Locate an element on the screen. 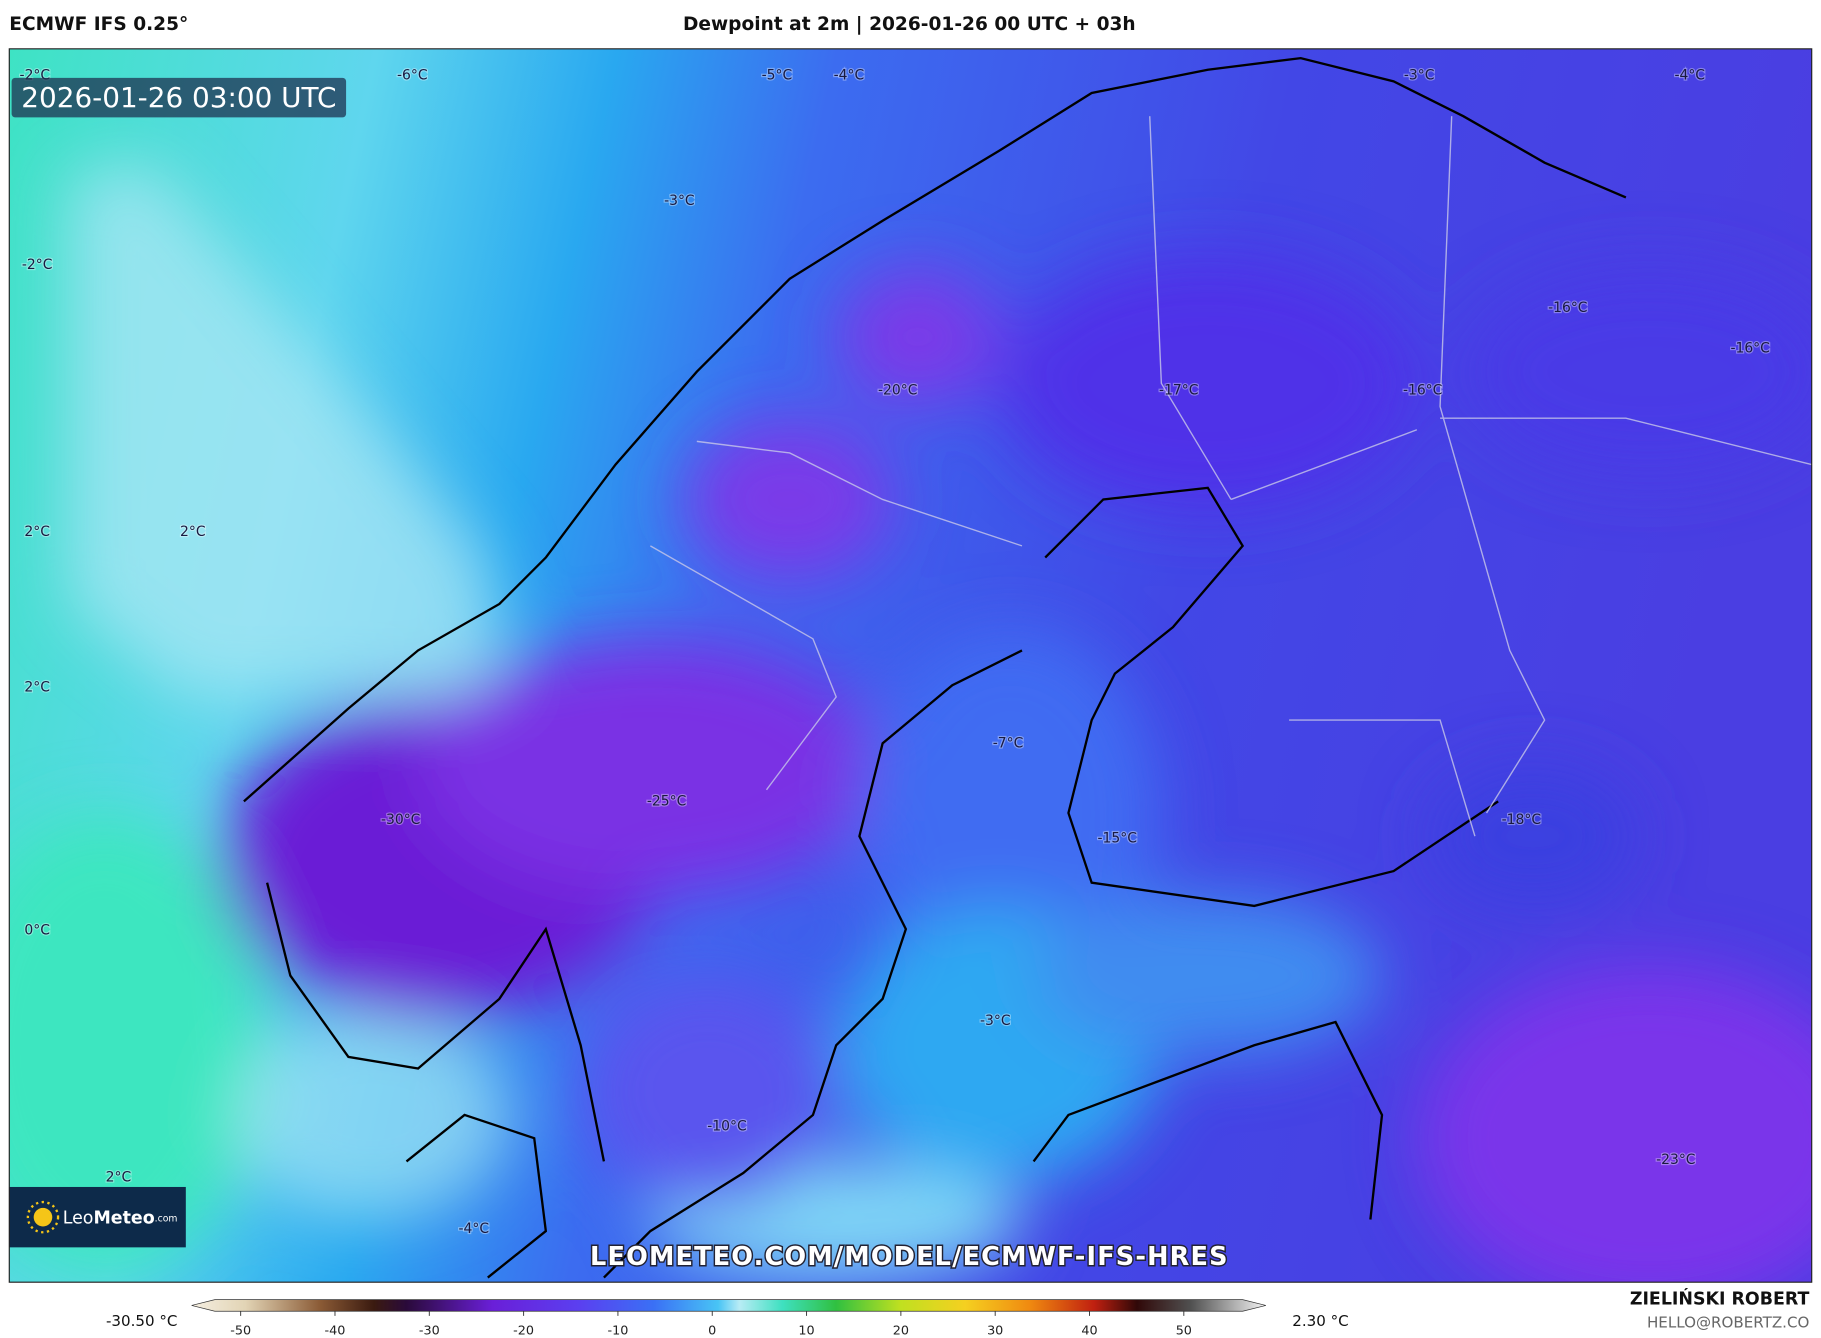  contour-label: -15°C is located at coordinates (1117, 839).